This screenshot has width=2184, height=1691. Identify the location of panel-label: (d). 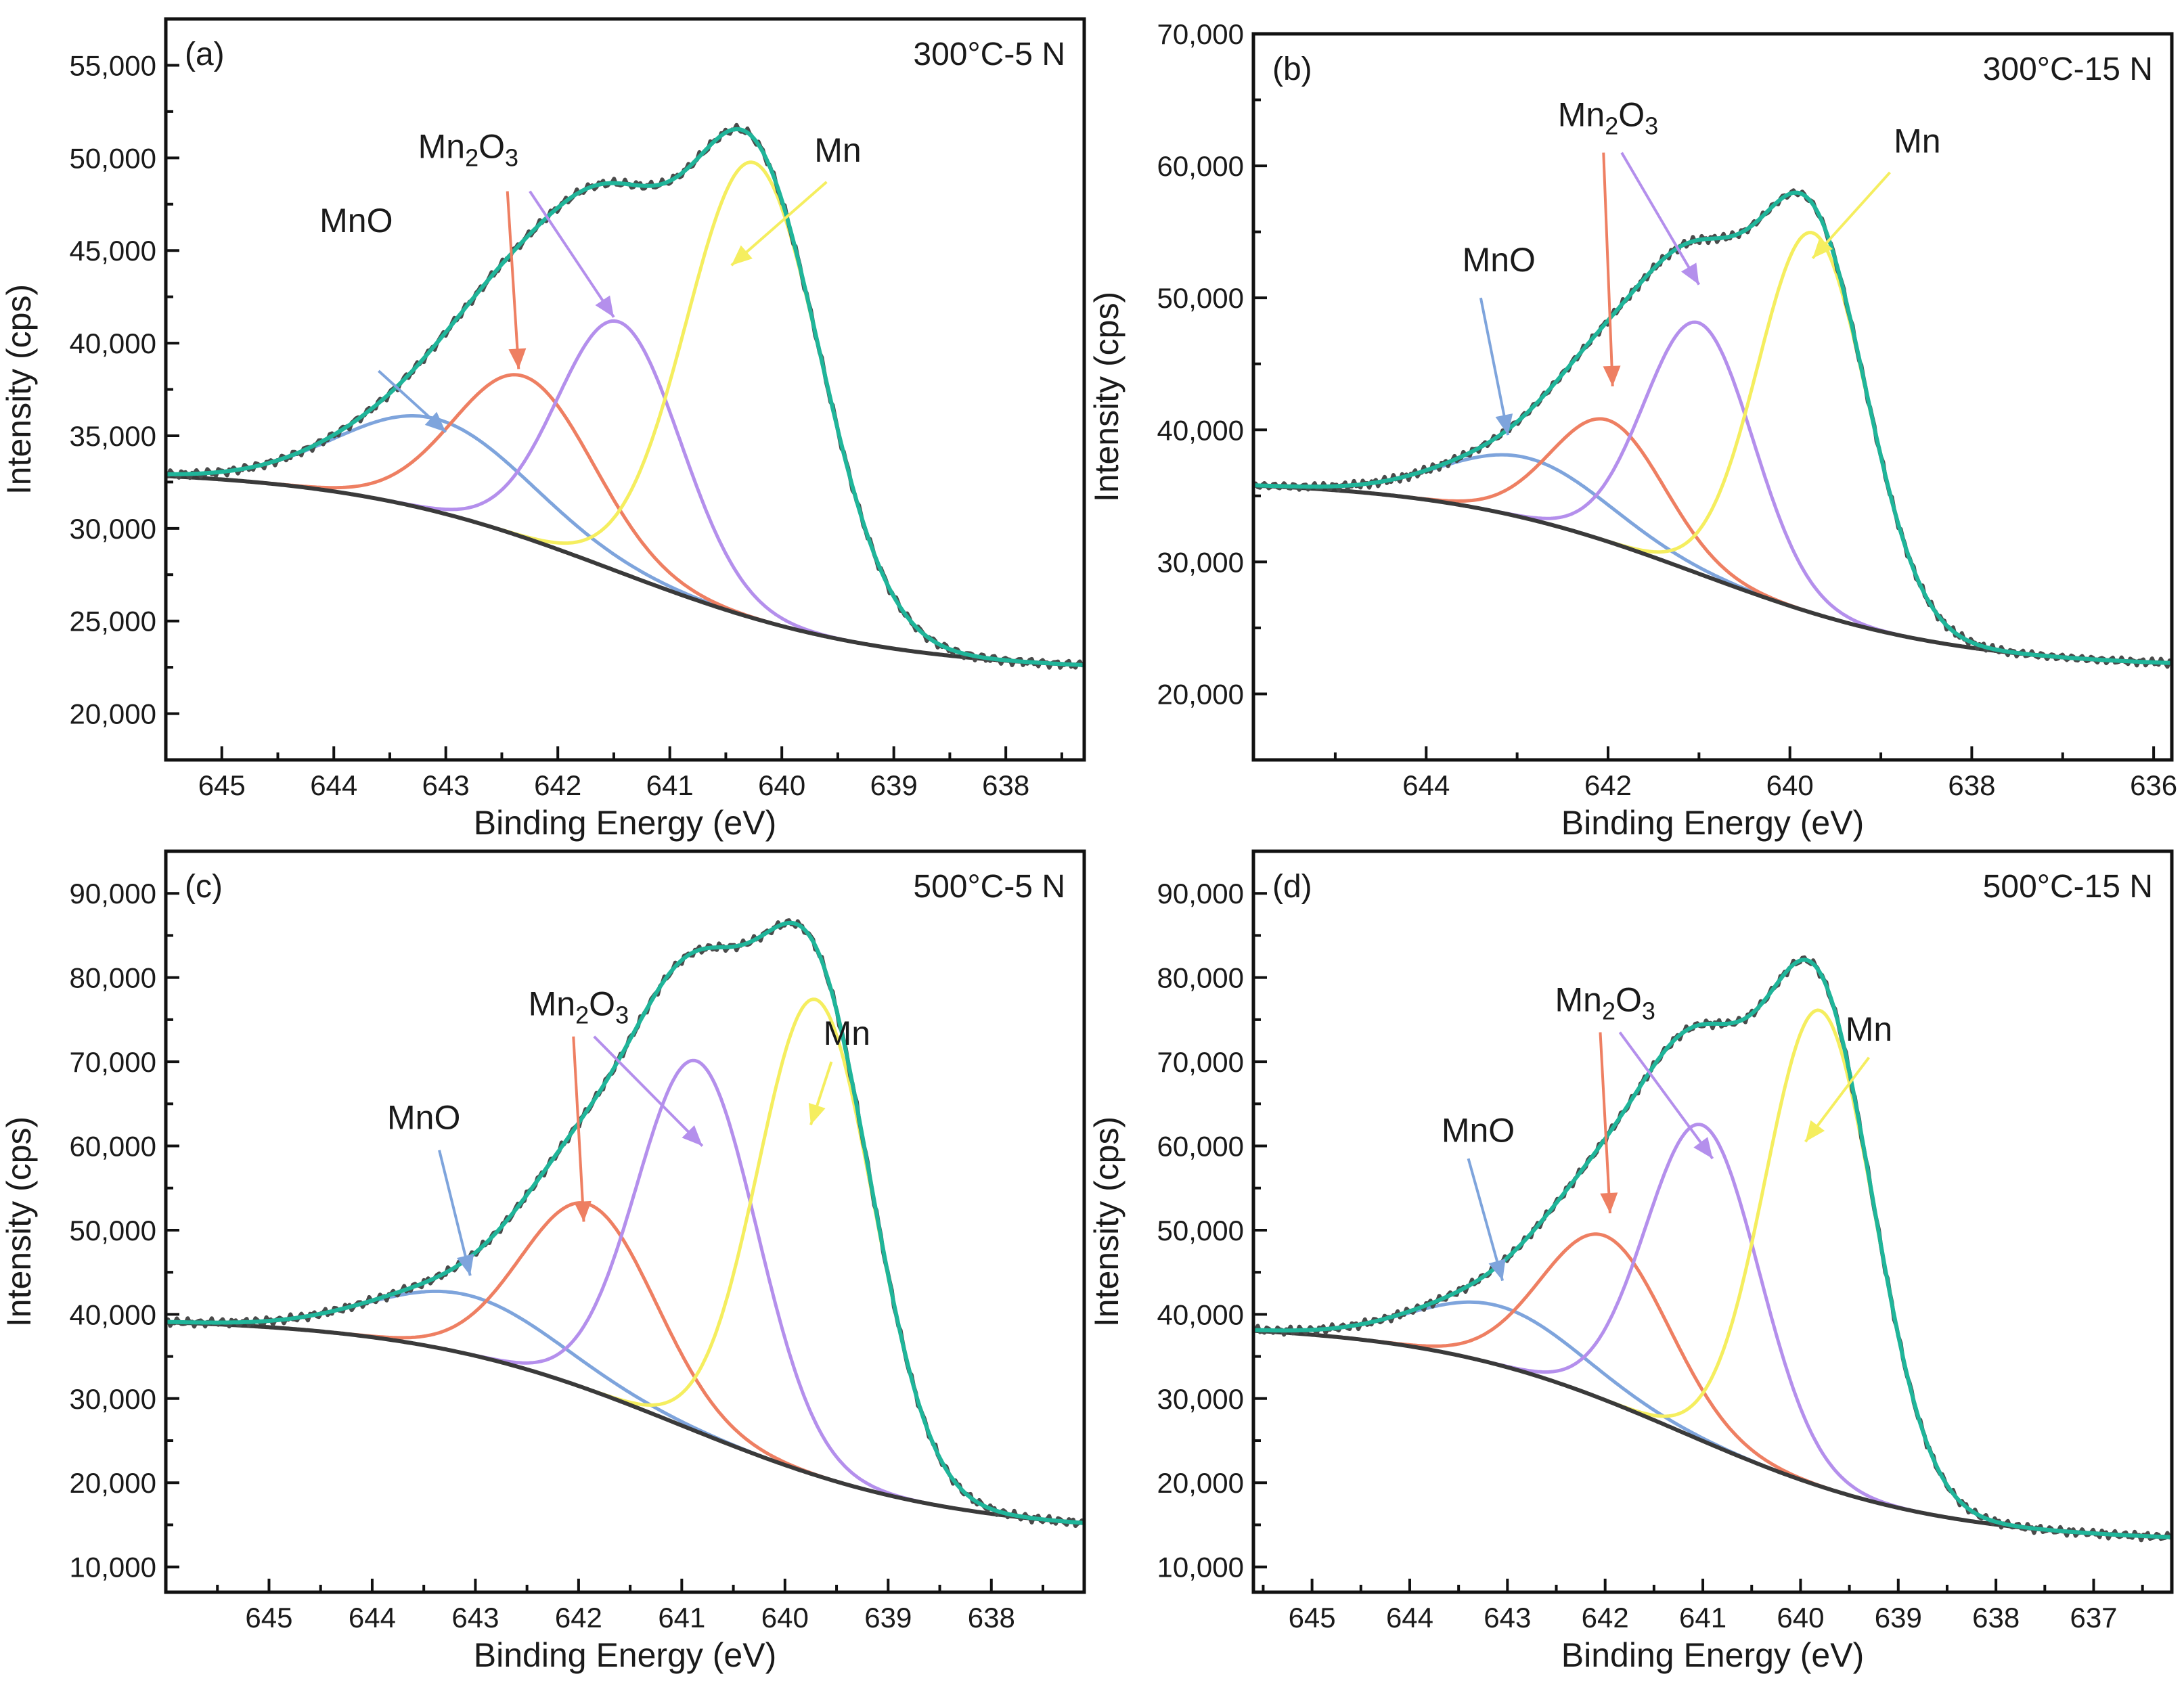
(1292, 887).